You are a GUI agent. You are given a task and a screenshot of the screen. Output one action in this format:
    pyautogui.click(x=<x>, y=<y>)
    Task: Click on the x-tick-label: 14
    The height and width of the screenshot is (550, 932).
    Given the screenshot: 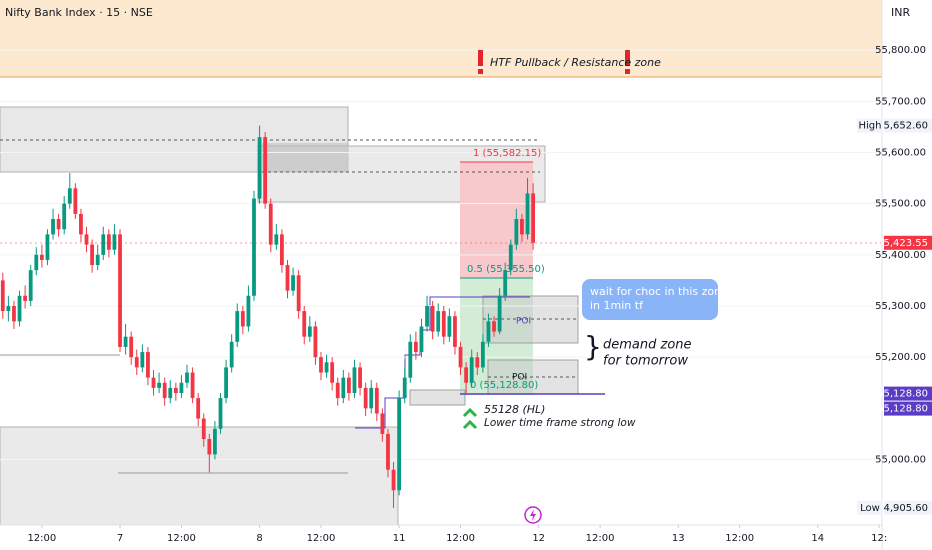 What is the action you would take?
    pyautogui.click(x=817, y=538)
    